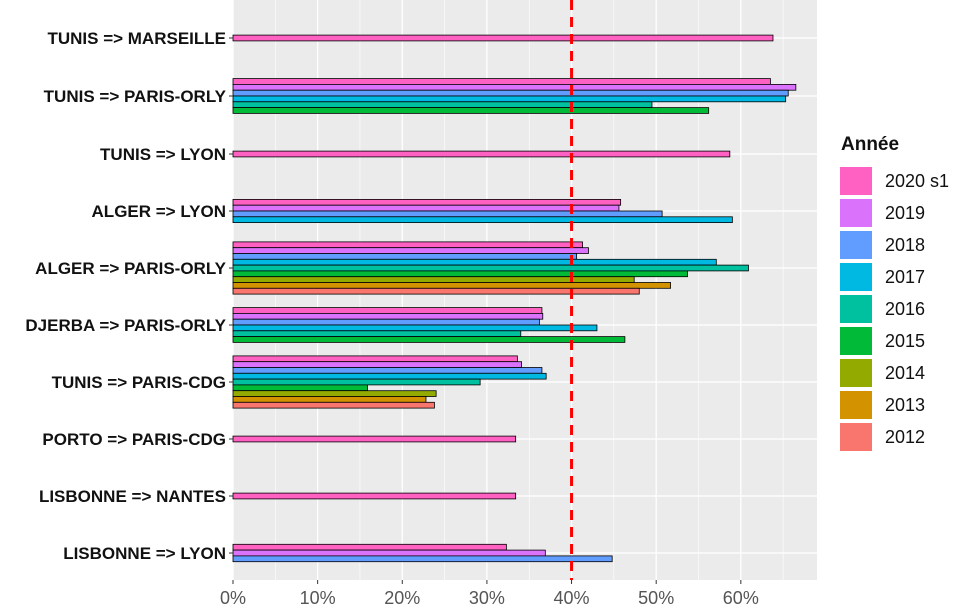 The image size is (957, 608). I want to click on x-tick-label: 50%, so click(656, 598).